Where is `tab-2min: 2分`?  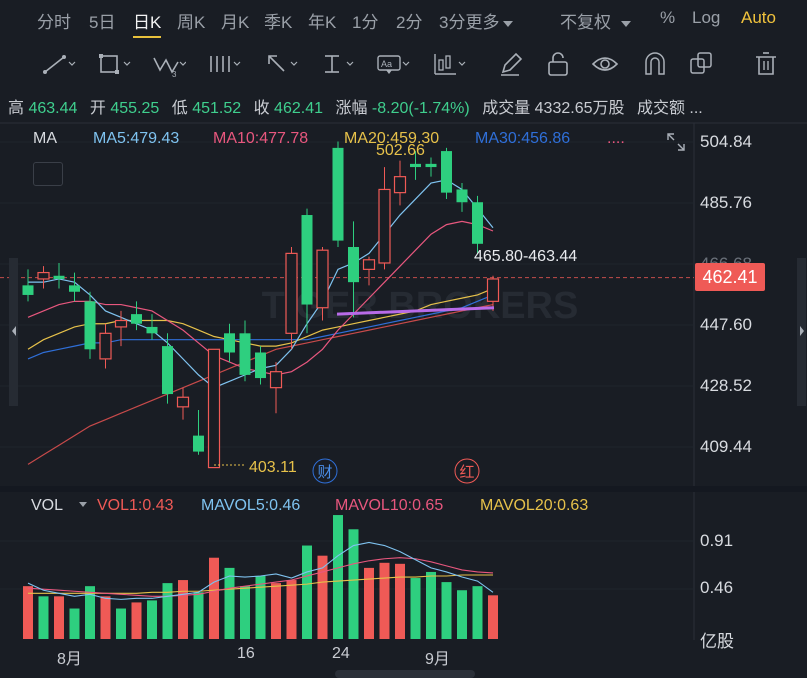
tab-2min: 2分 is located at coordinates (409, 22).